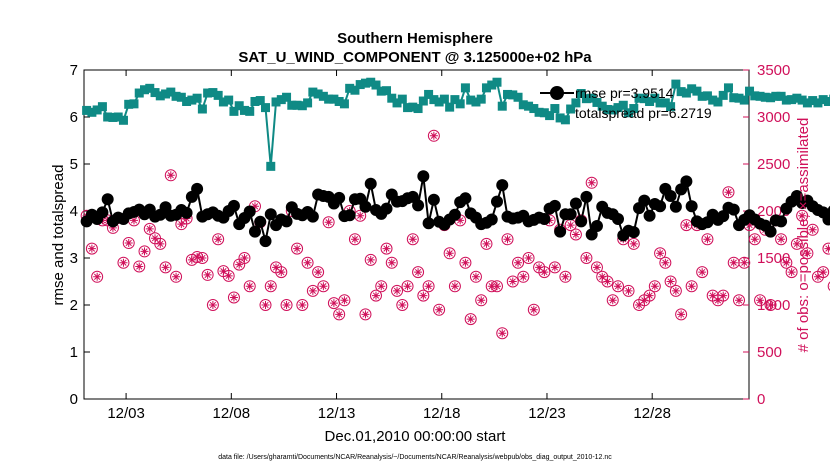 The height and width of the screenshot is (470, 830). I want to click on y-tick-label-right: 1500, so click(773, 258).